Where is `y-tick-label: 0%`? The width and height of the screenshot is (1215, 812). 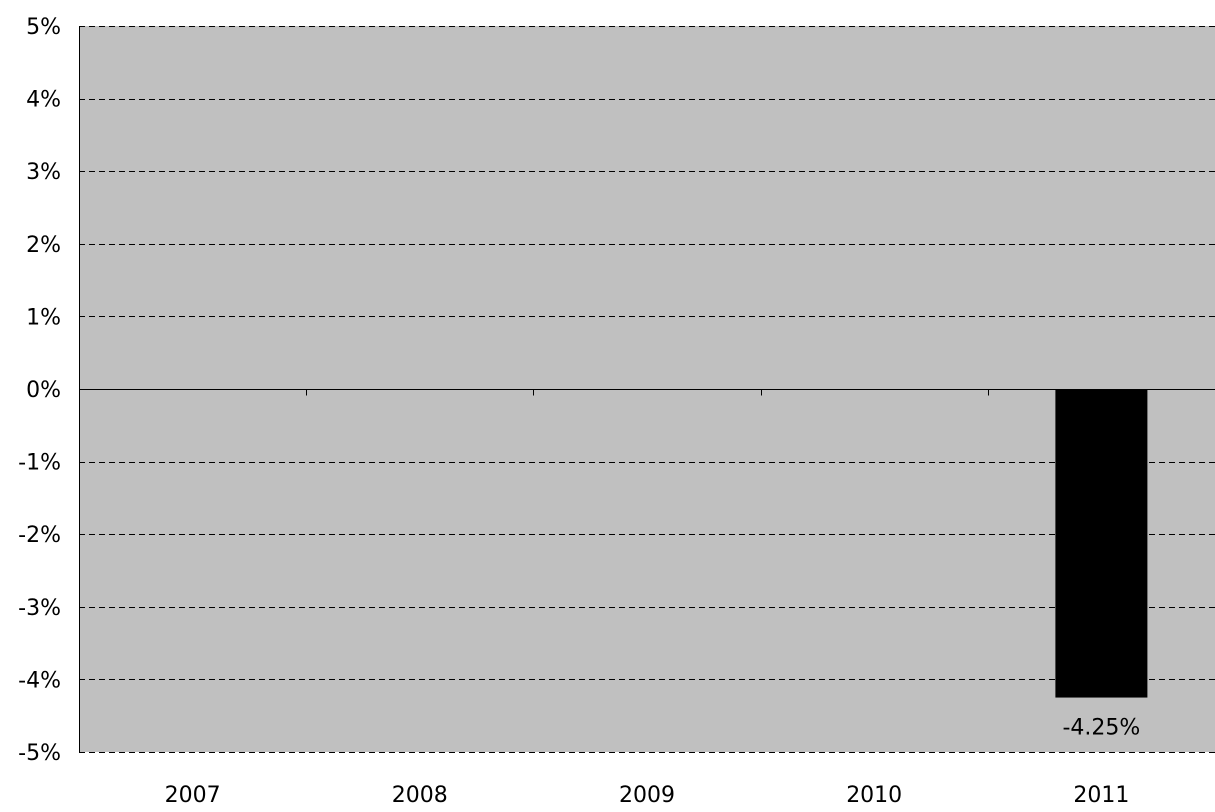
y-tick-label: 0% is located at coordinates (43, 390).